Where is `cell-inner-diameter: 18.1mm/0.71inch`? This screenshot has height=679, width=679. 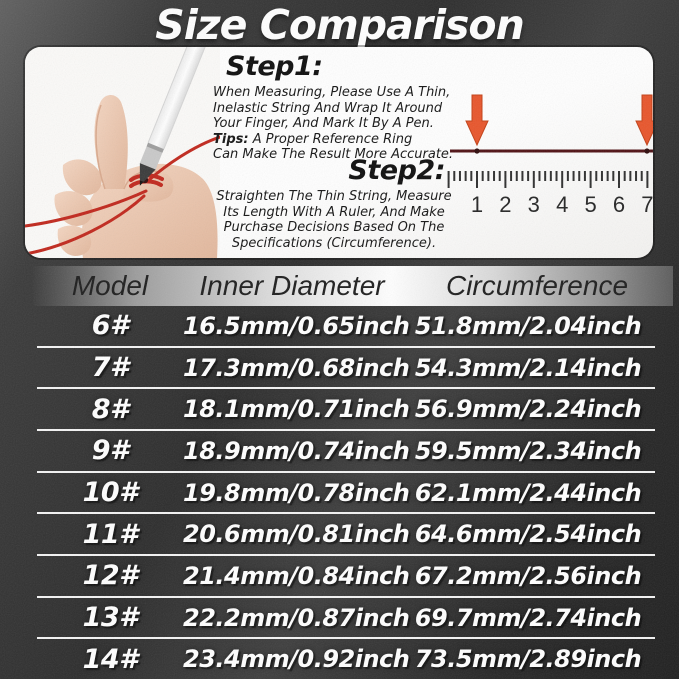
cell-inner-diameter: 18.1mm/0.71inch is located at coordinates (296, 409).